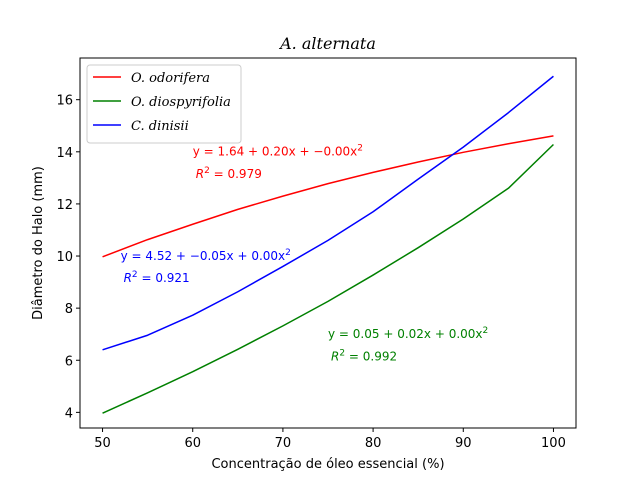 This screenshot has width=640, height=480. What do you see at coordinates (102, 443) in the screenshot?
I see `x-tick-label: 50` at bounding box center [102, 443].